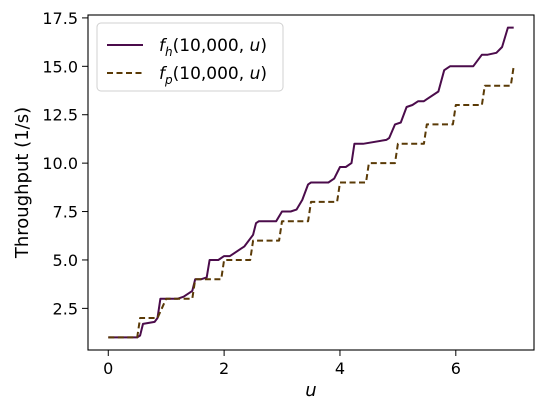  Describe the element at coordinates (65, 212) in the screenshot. I see `y-tick-label: 7.5` at that location.